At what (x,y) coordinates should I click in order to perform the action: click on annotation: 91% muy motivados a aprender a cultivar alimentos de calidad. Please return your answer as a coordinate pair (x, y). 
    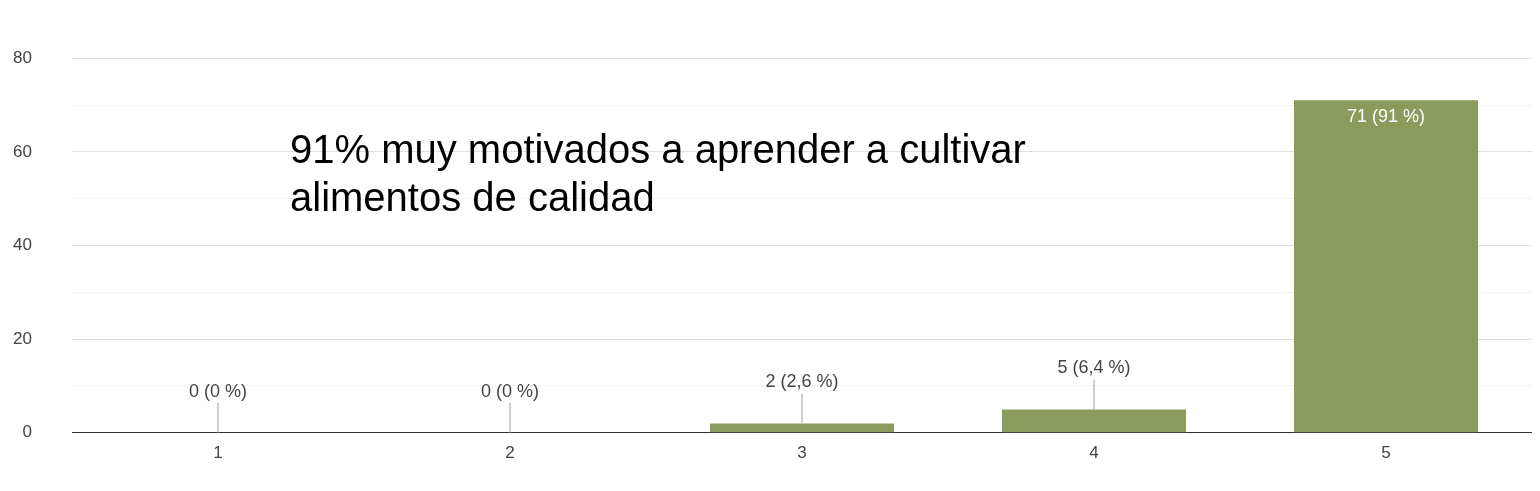
    Looking at the image, I should click on (658, 173).